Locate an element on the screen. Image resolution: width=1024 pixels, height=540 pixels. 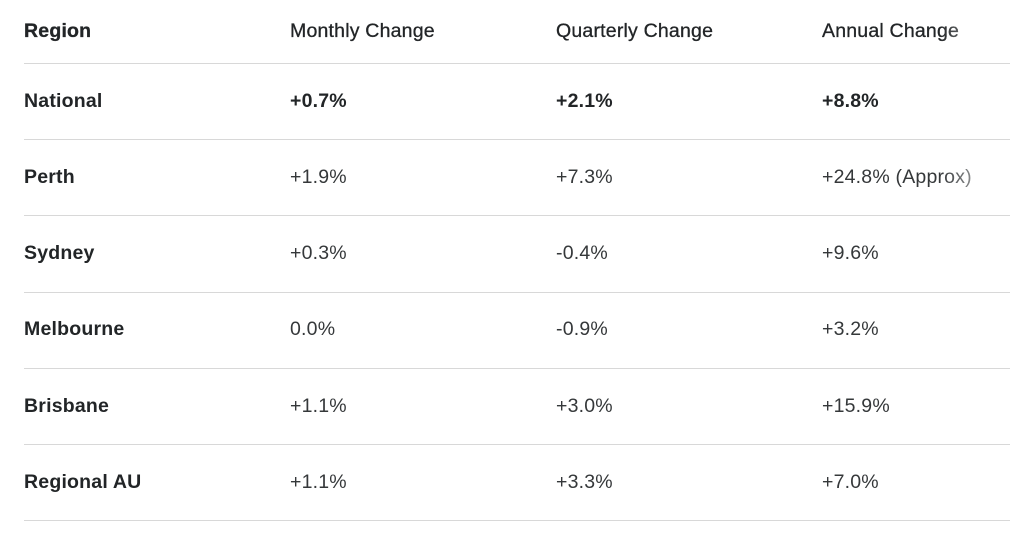
table-row: Brisbane +1.1% +3.0% +15.9% is located at coordinates (517, 407).